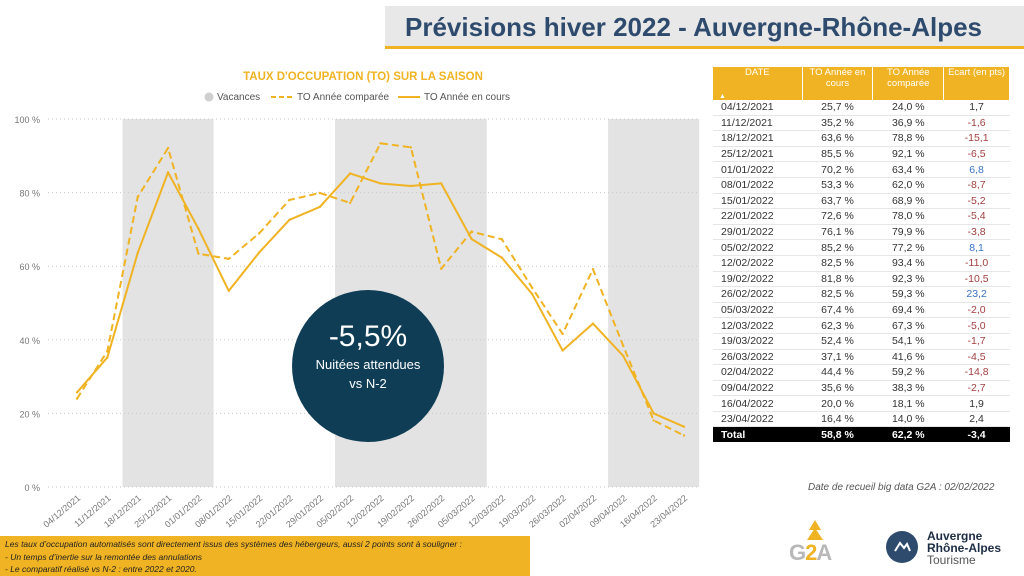 The image size is (1024, 576). I want to click on cell-current: 25,7 %, so click(837, 108).